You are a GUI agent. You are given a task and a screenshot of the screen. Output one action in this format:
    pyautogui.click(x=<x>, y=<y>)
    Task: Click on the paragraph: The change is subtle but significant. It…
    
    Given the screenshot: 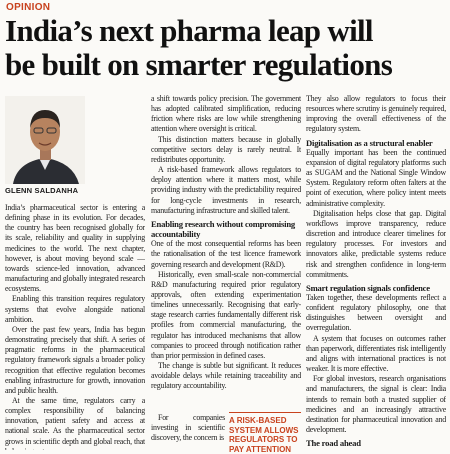 What is the action you would take?
    pyautogui.click(x=226, y=376)
    